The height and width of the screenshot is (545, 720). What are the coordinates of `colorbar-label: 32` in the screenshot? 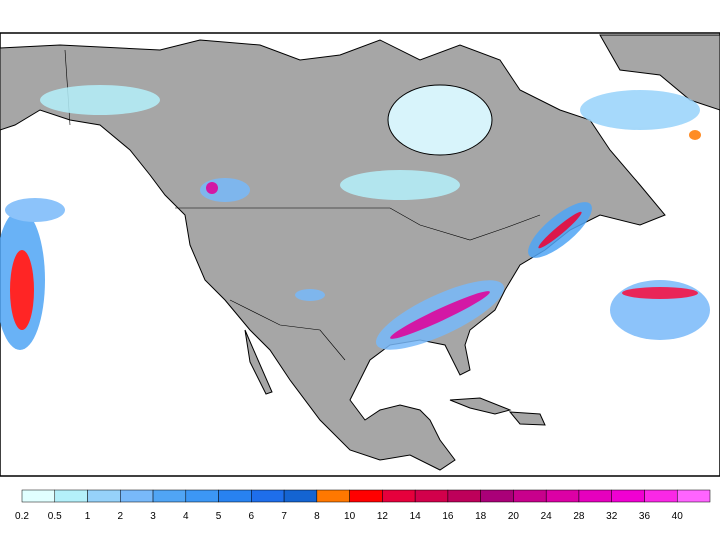 It's located at (612, 516).